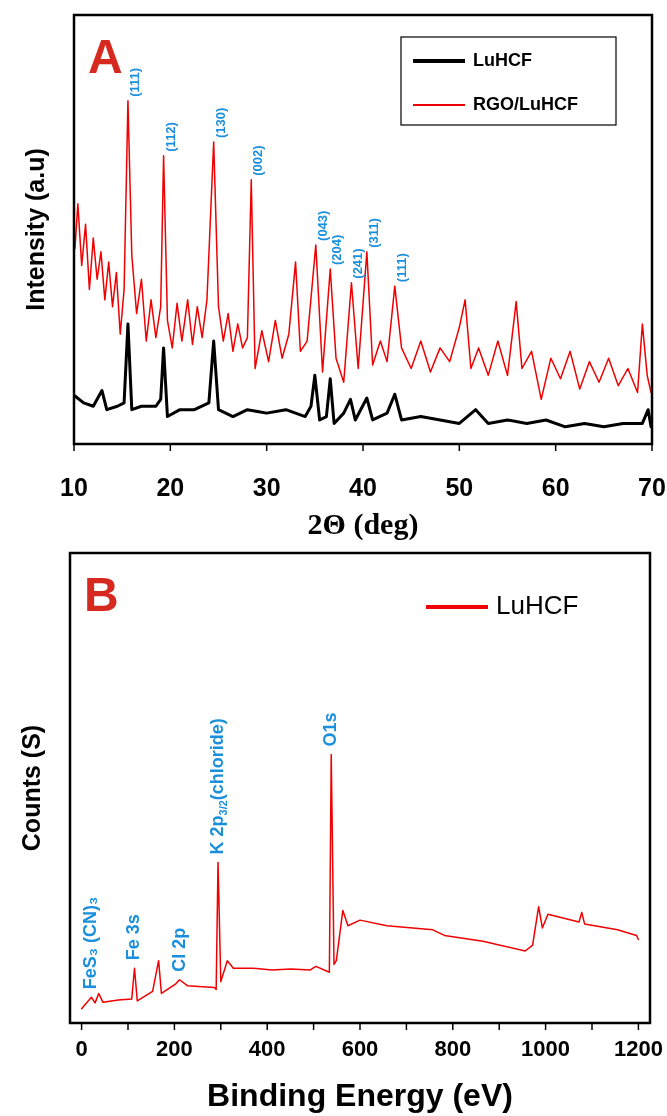 The image size is (667, 1116). Describe the element at coordinates (178, 949) in the screenshot. I see `annotation: Cl 2p` at that location.